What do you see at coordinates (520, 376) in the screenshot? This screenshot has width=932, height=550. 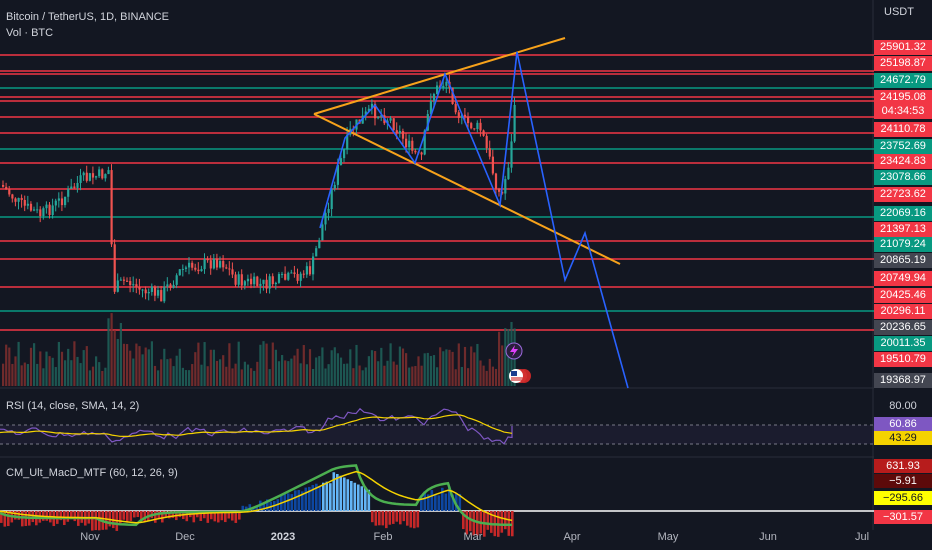 I see `us-flag-icon` at bounding box center [520, 376].